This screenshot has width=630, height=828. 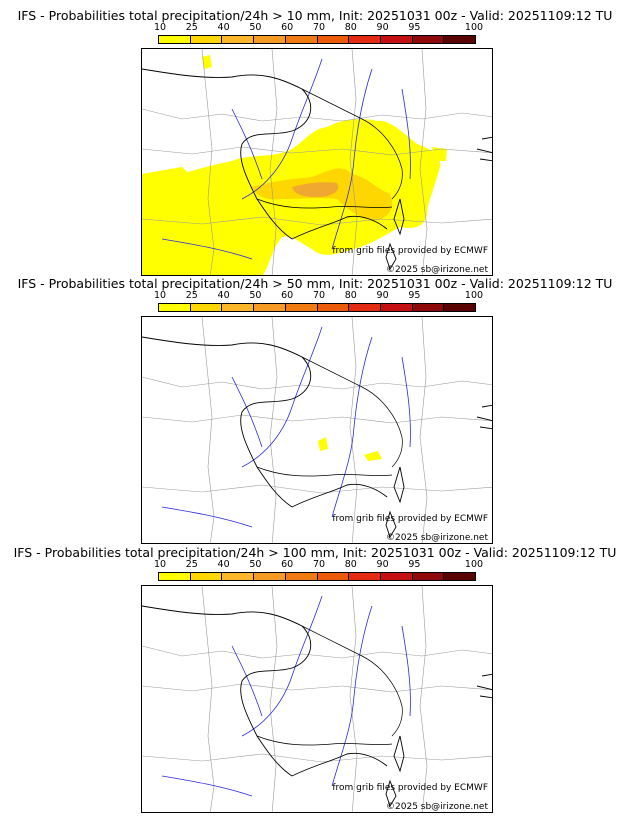 I want to click on probability-area-low, so click(x=350, y=449).